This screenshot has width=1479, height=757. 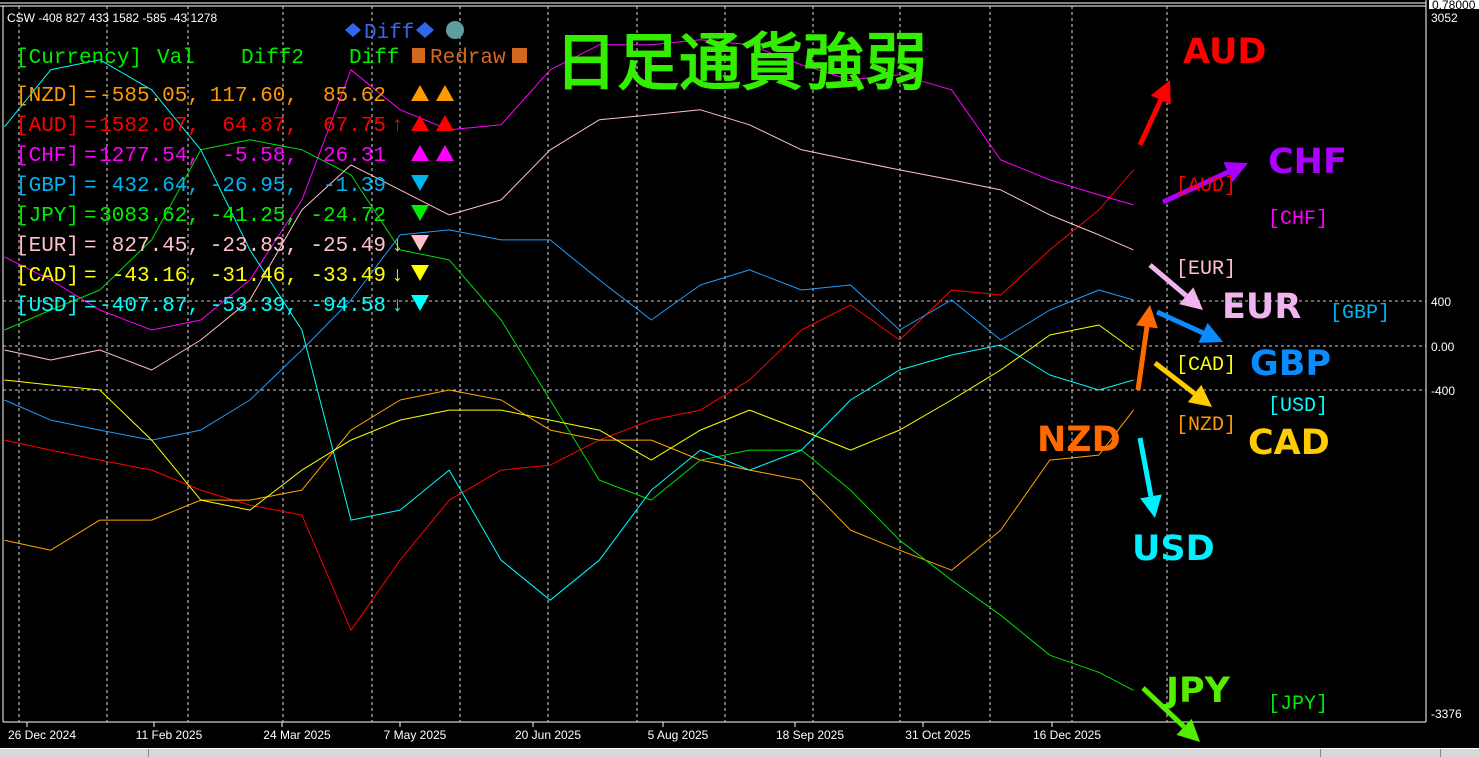 What do you see at coordinates (1206, 186) in the screenshot?
I see `bracket-label: [AUD]` at bounding box center [1206, 186].